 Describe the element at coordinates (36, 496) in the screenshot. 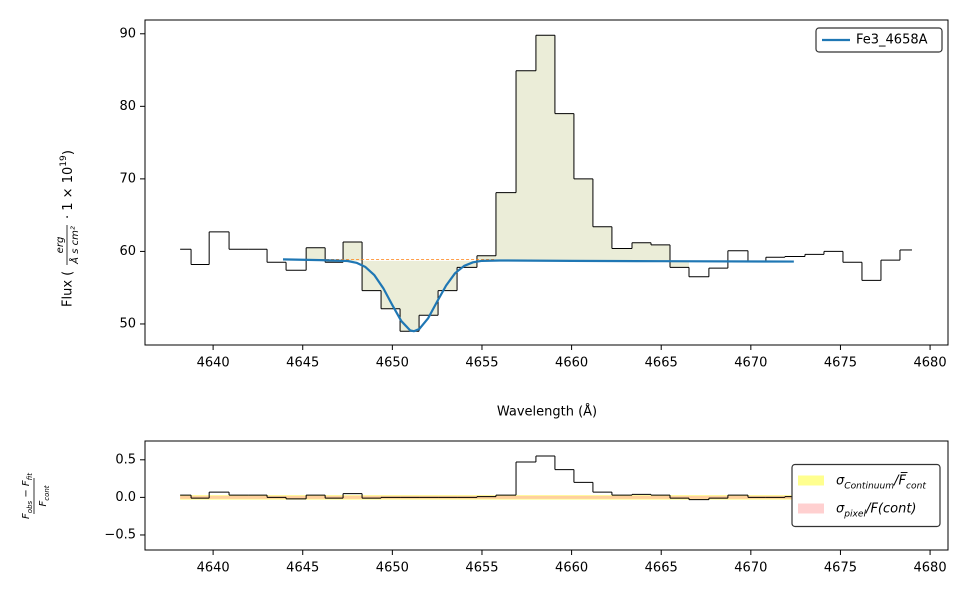

I see `residual-y-label: Fobs − Ffit Fcont` at that location.